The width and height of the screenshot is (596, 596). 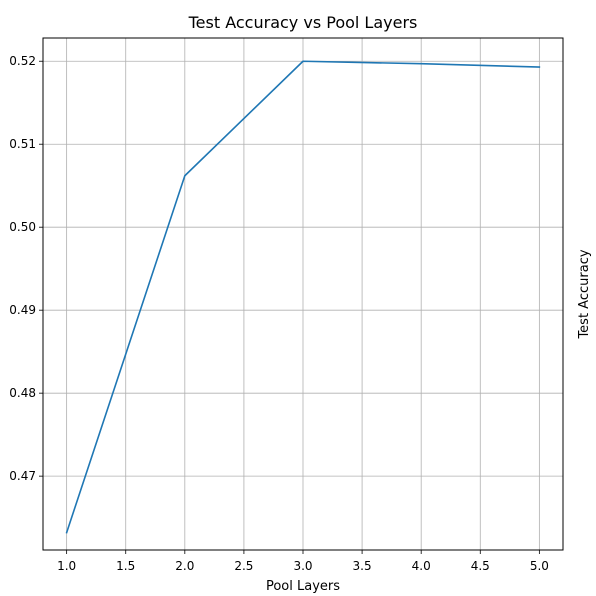 I want to click on x-tick-label: 3.5, so click(x=362, y=566).